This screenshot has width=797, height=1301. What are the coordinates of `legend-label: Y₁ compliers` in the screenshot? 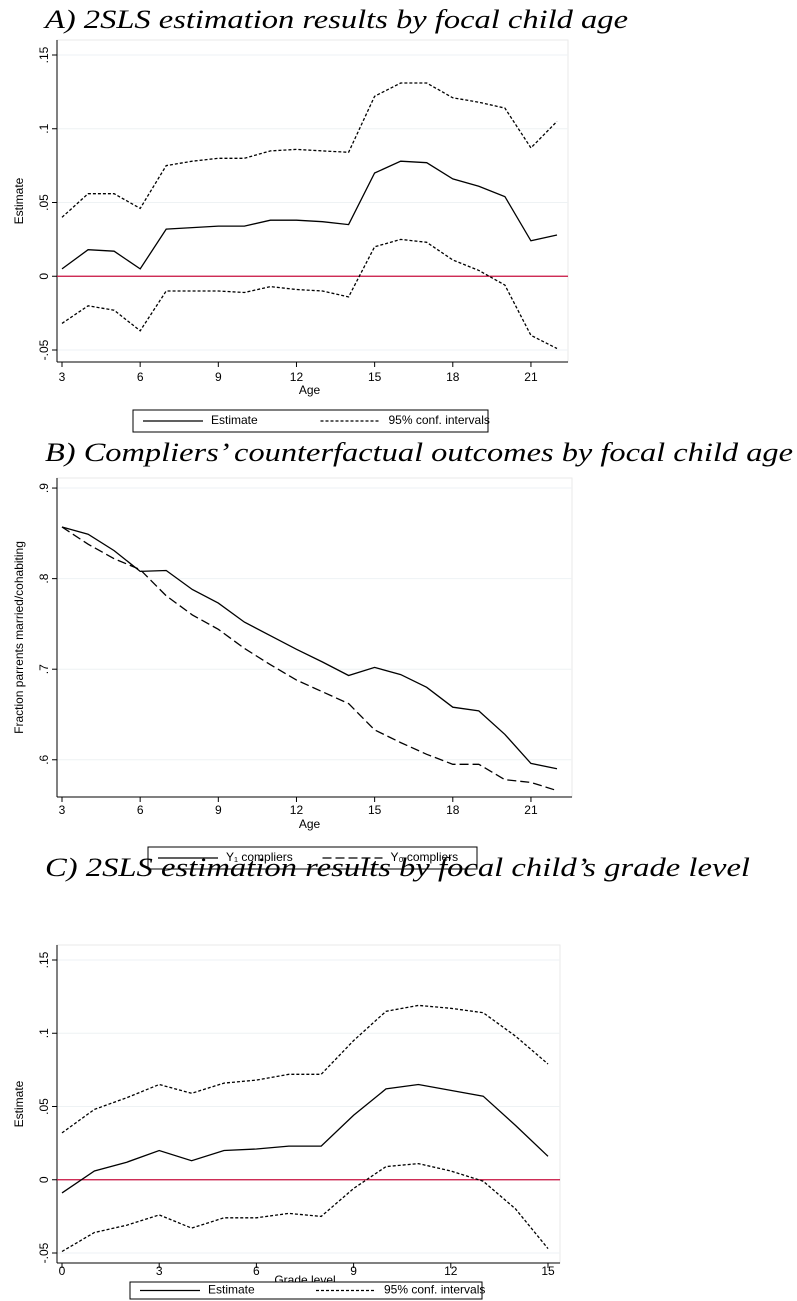 It's located at (259, 857).